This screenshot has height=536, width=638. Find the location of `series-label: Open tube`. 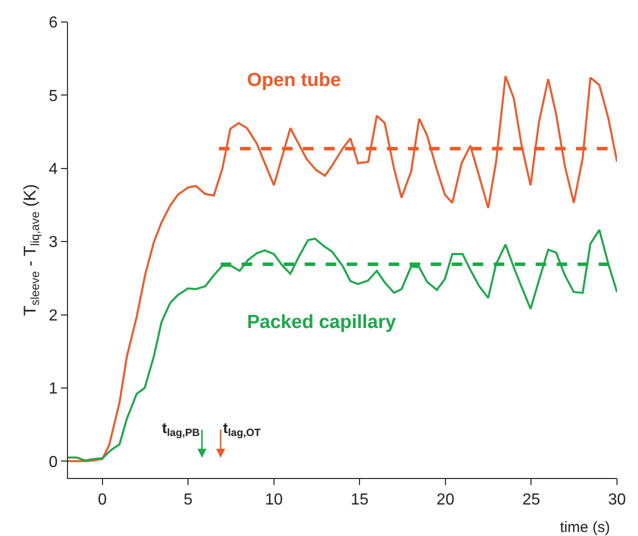

series-label: Open tube is located at coordinates (294, 80).